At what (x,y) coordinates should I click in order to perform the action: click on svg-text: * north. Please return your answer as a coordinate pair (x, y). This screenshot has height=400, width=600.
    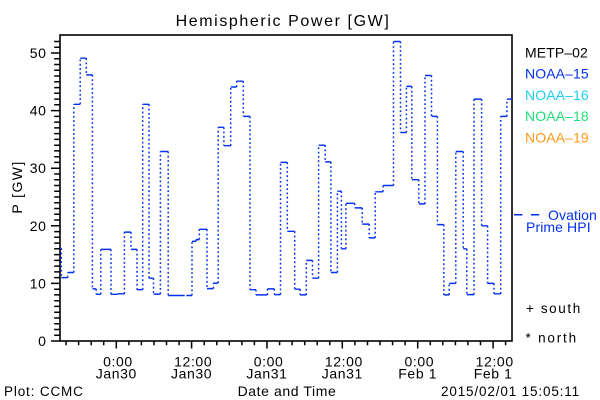
    Looking at the image, I should click on (552, 338).